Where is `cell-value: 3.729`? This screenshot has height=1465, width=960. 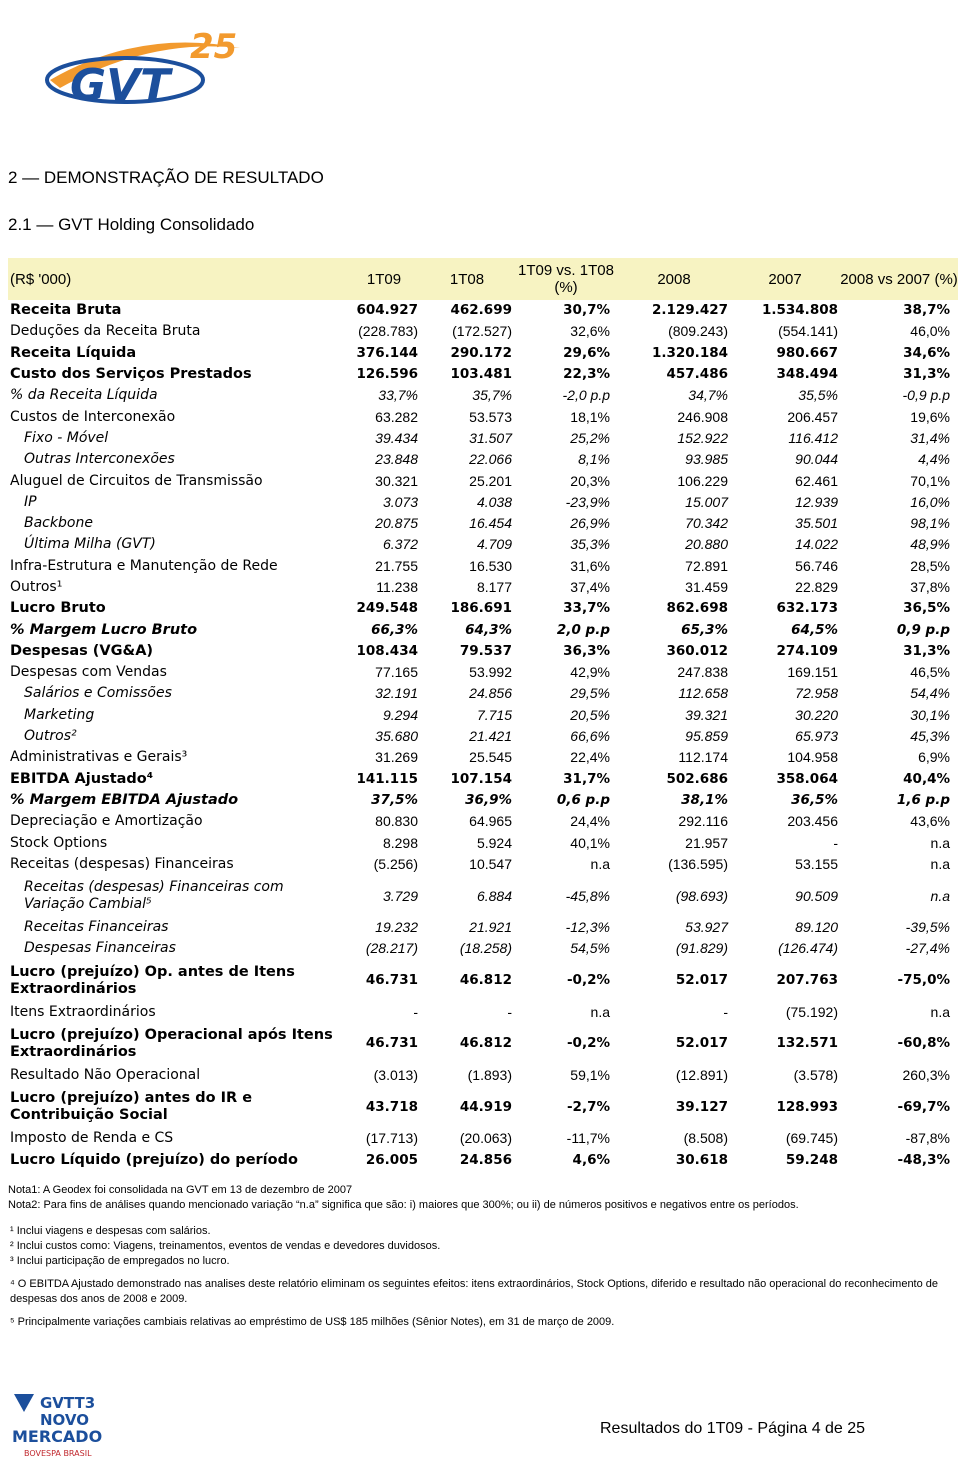
cell-value: 3.729 is located at coordinates (400, 895).